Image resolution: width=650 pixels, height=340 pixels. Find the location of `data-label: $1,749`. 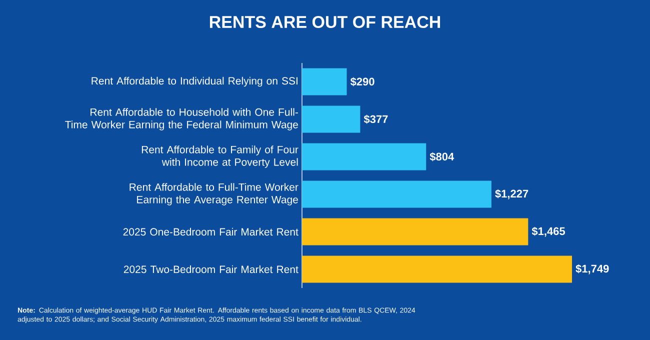

data-label: $1,749 is located at coordinates (592, 269).